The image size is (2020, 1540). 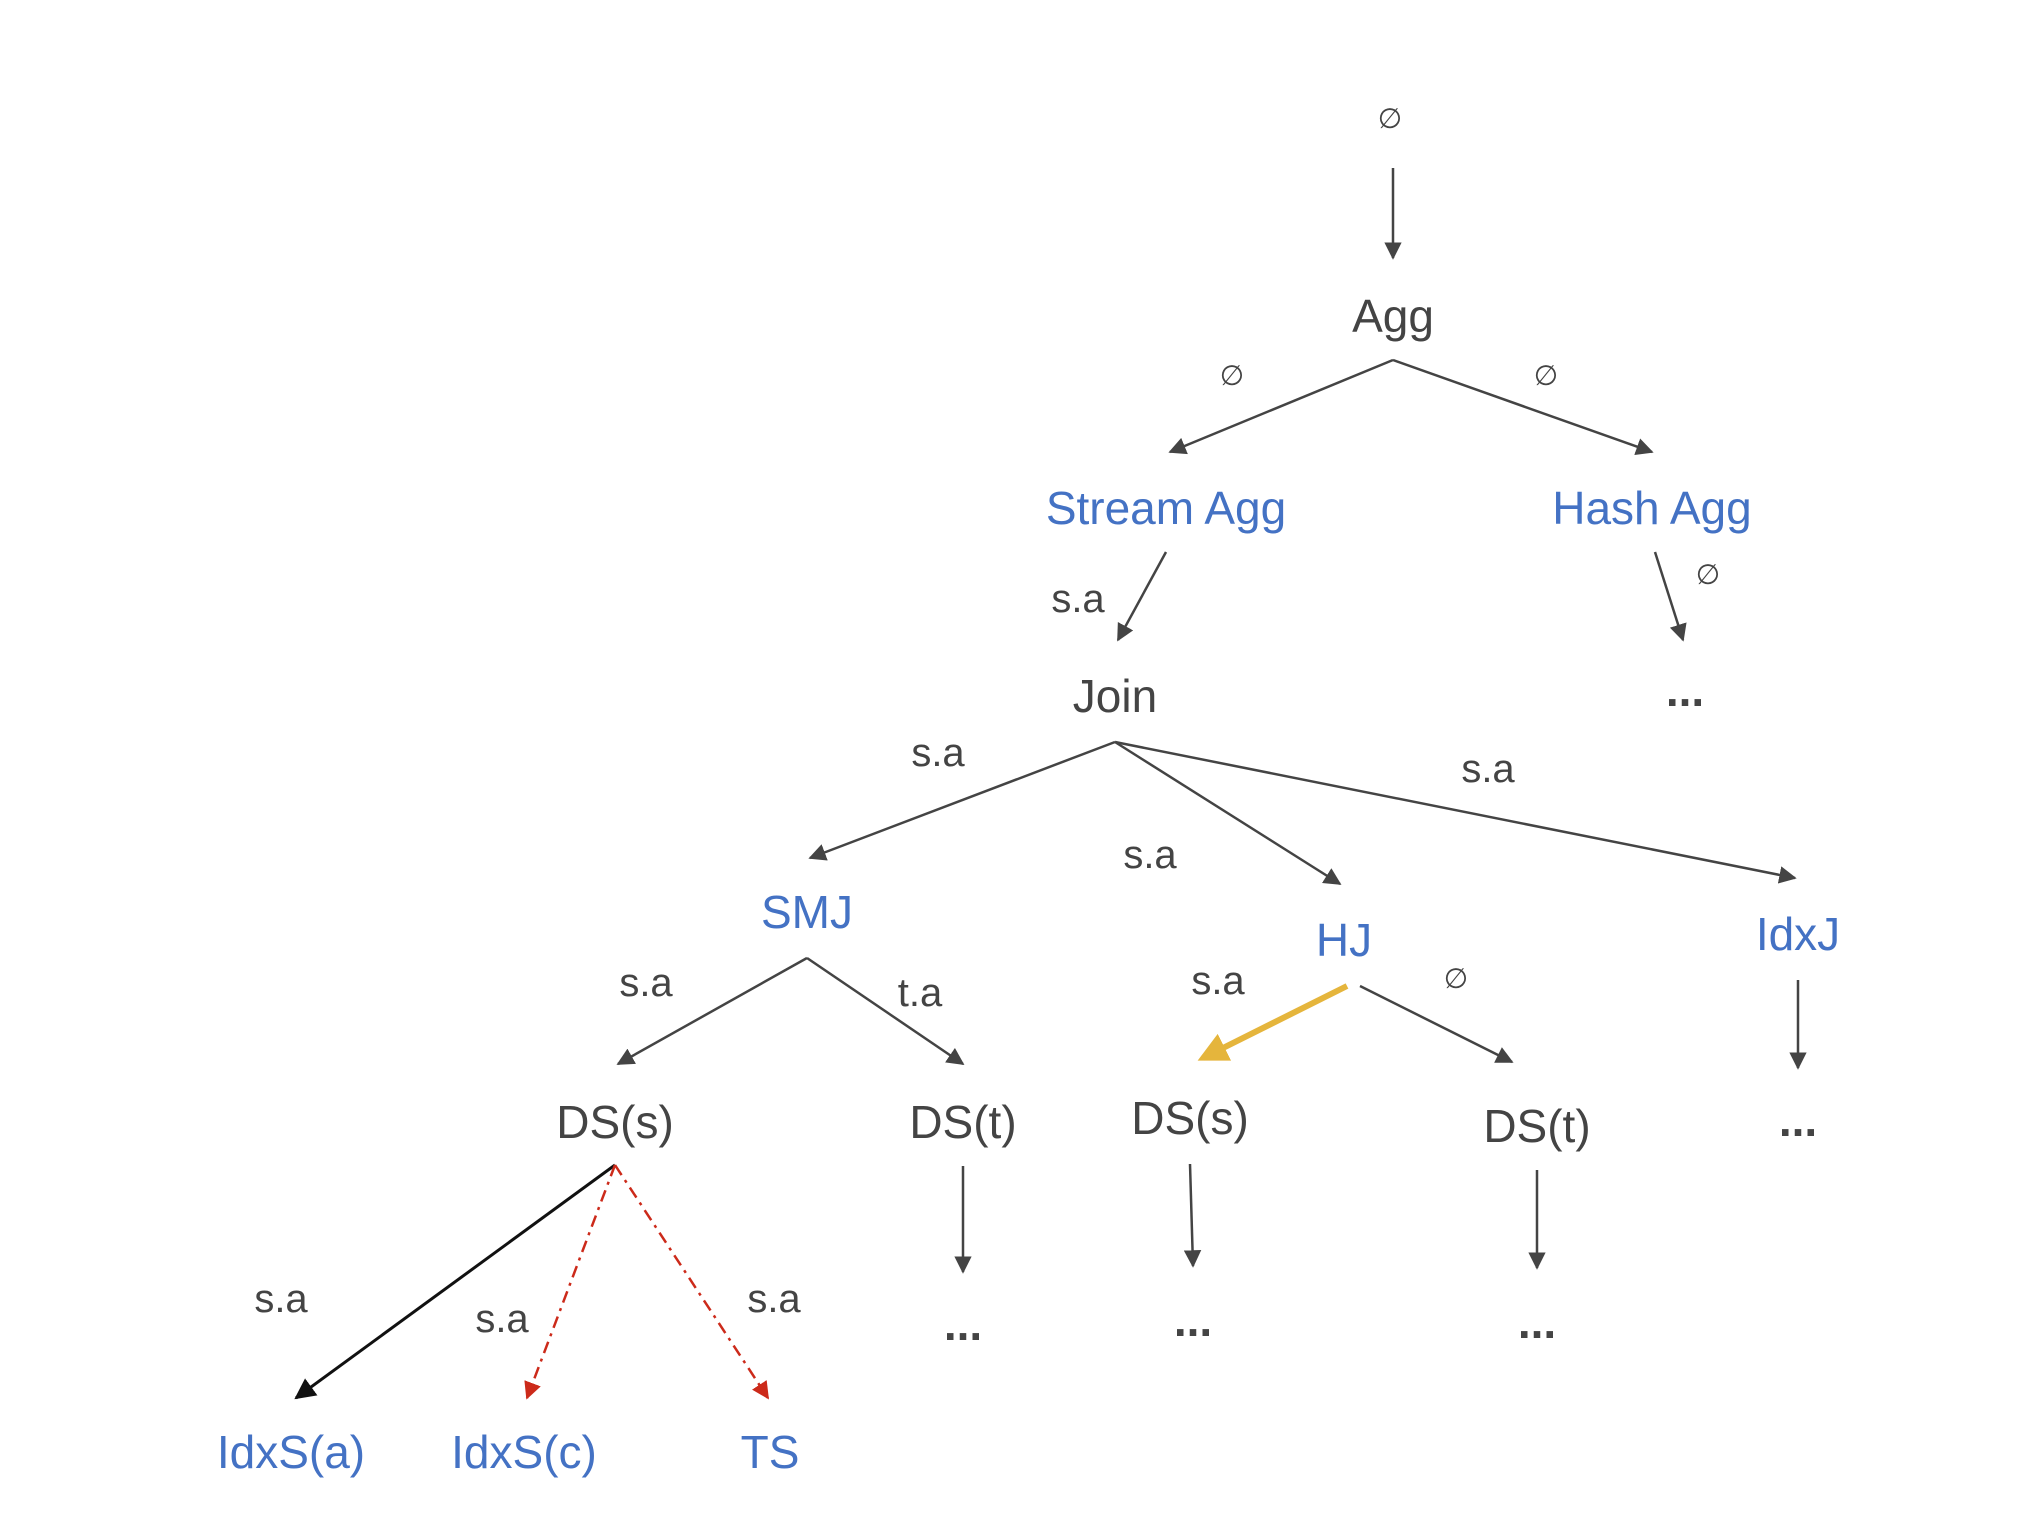 I want to click on edge-label-smj-ds-t: t.a, so click(x=920, y=993).